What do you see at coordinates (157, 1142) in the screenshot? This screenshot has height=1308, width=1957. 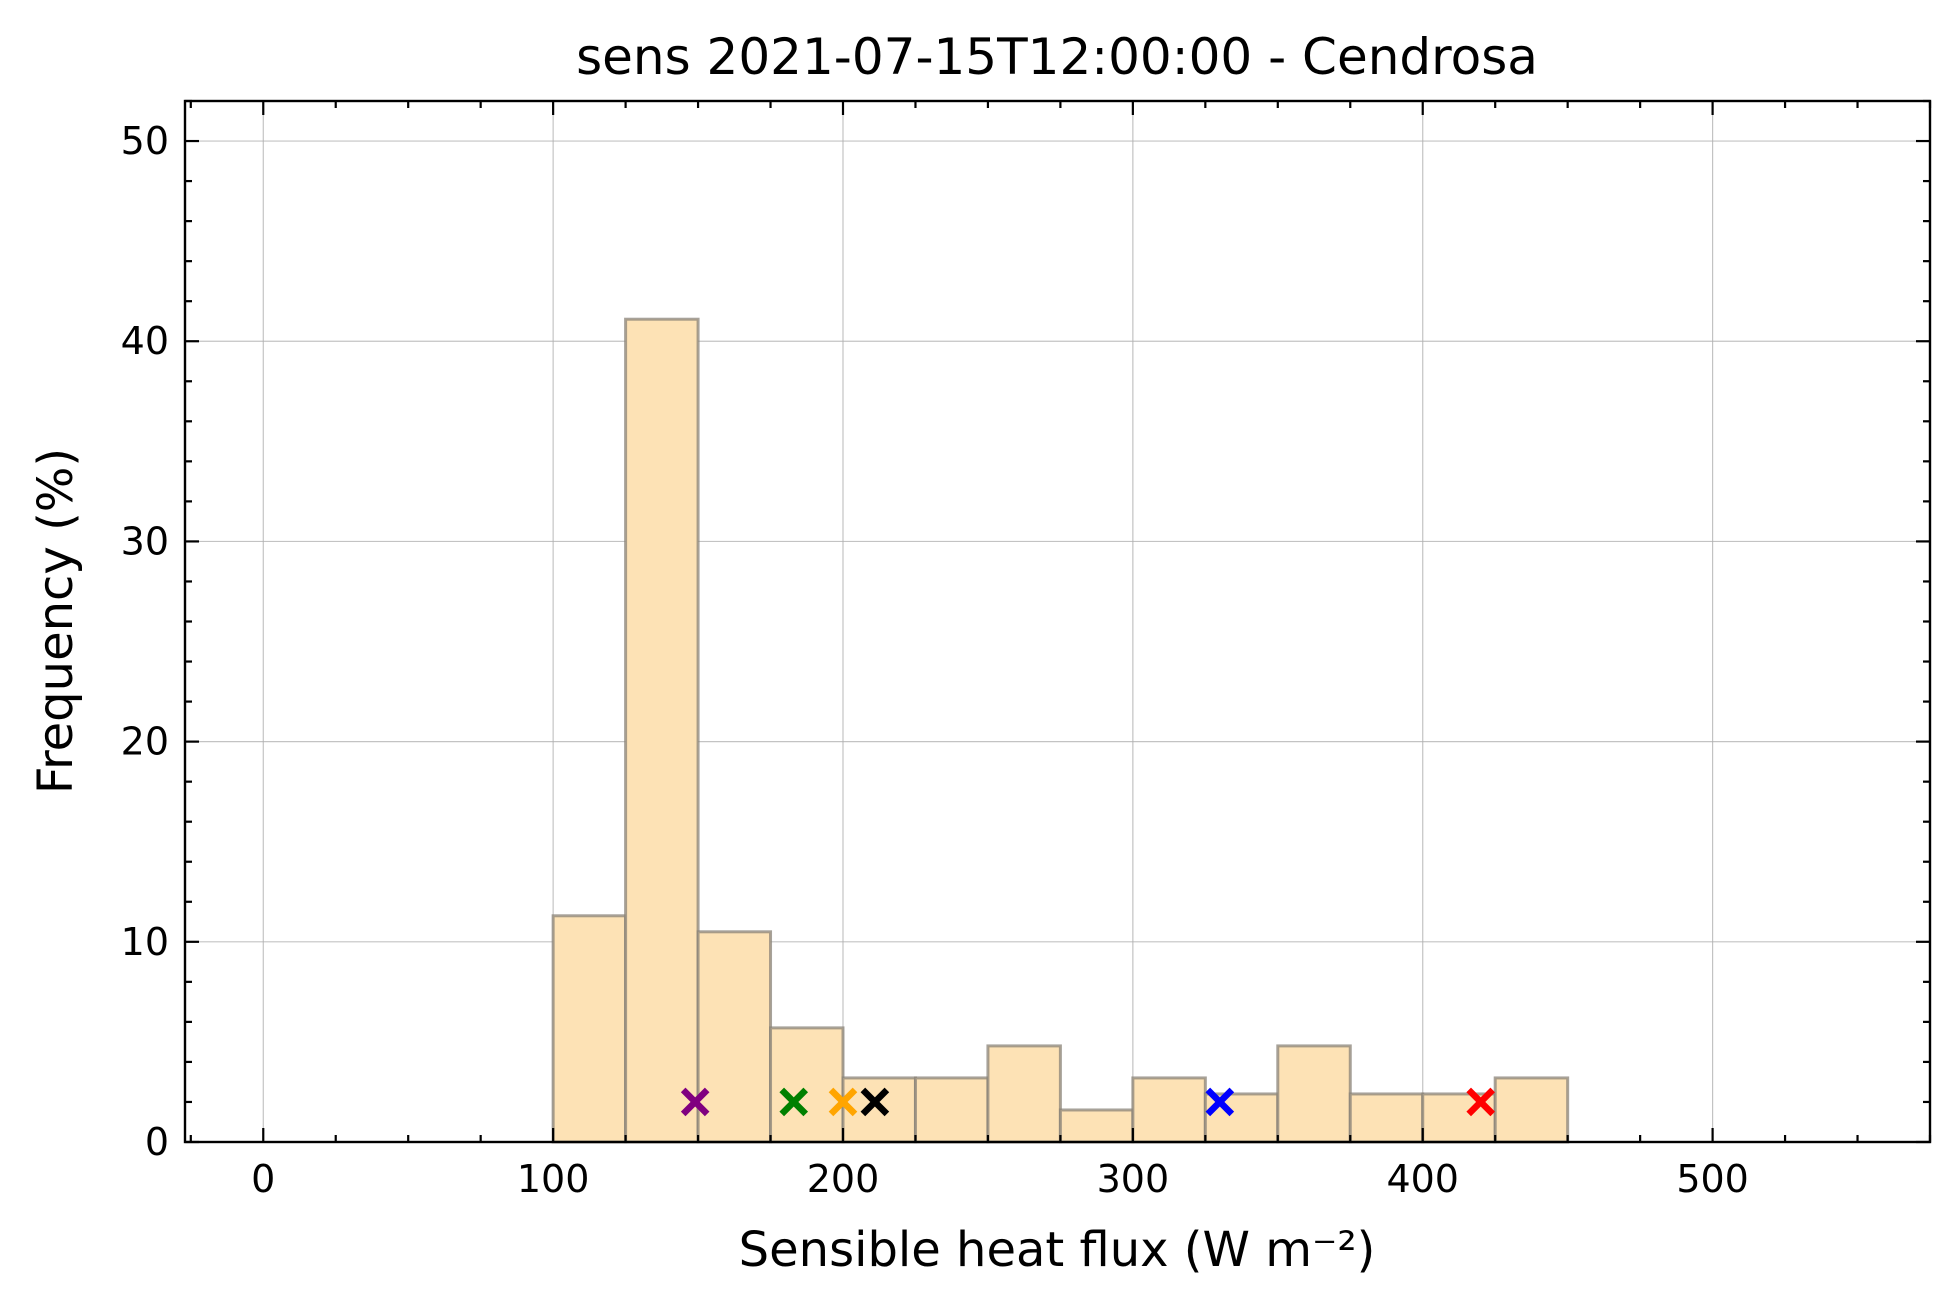 I see `y-tick-label: 0` at bounding box center [157, 1142].